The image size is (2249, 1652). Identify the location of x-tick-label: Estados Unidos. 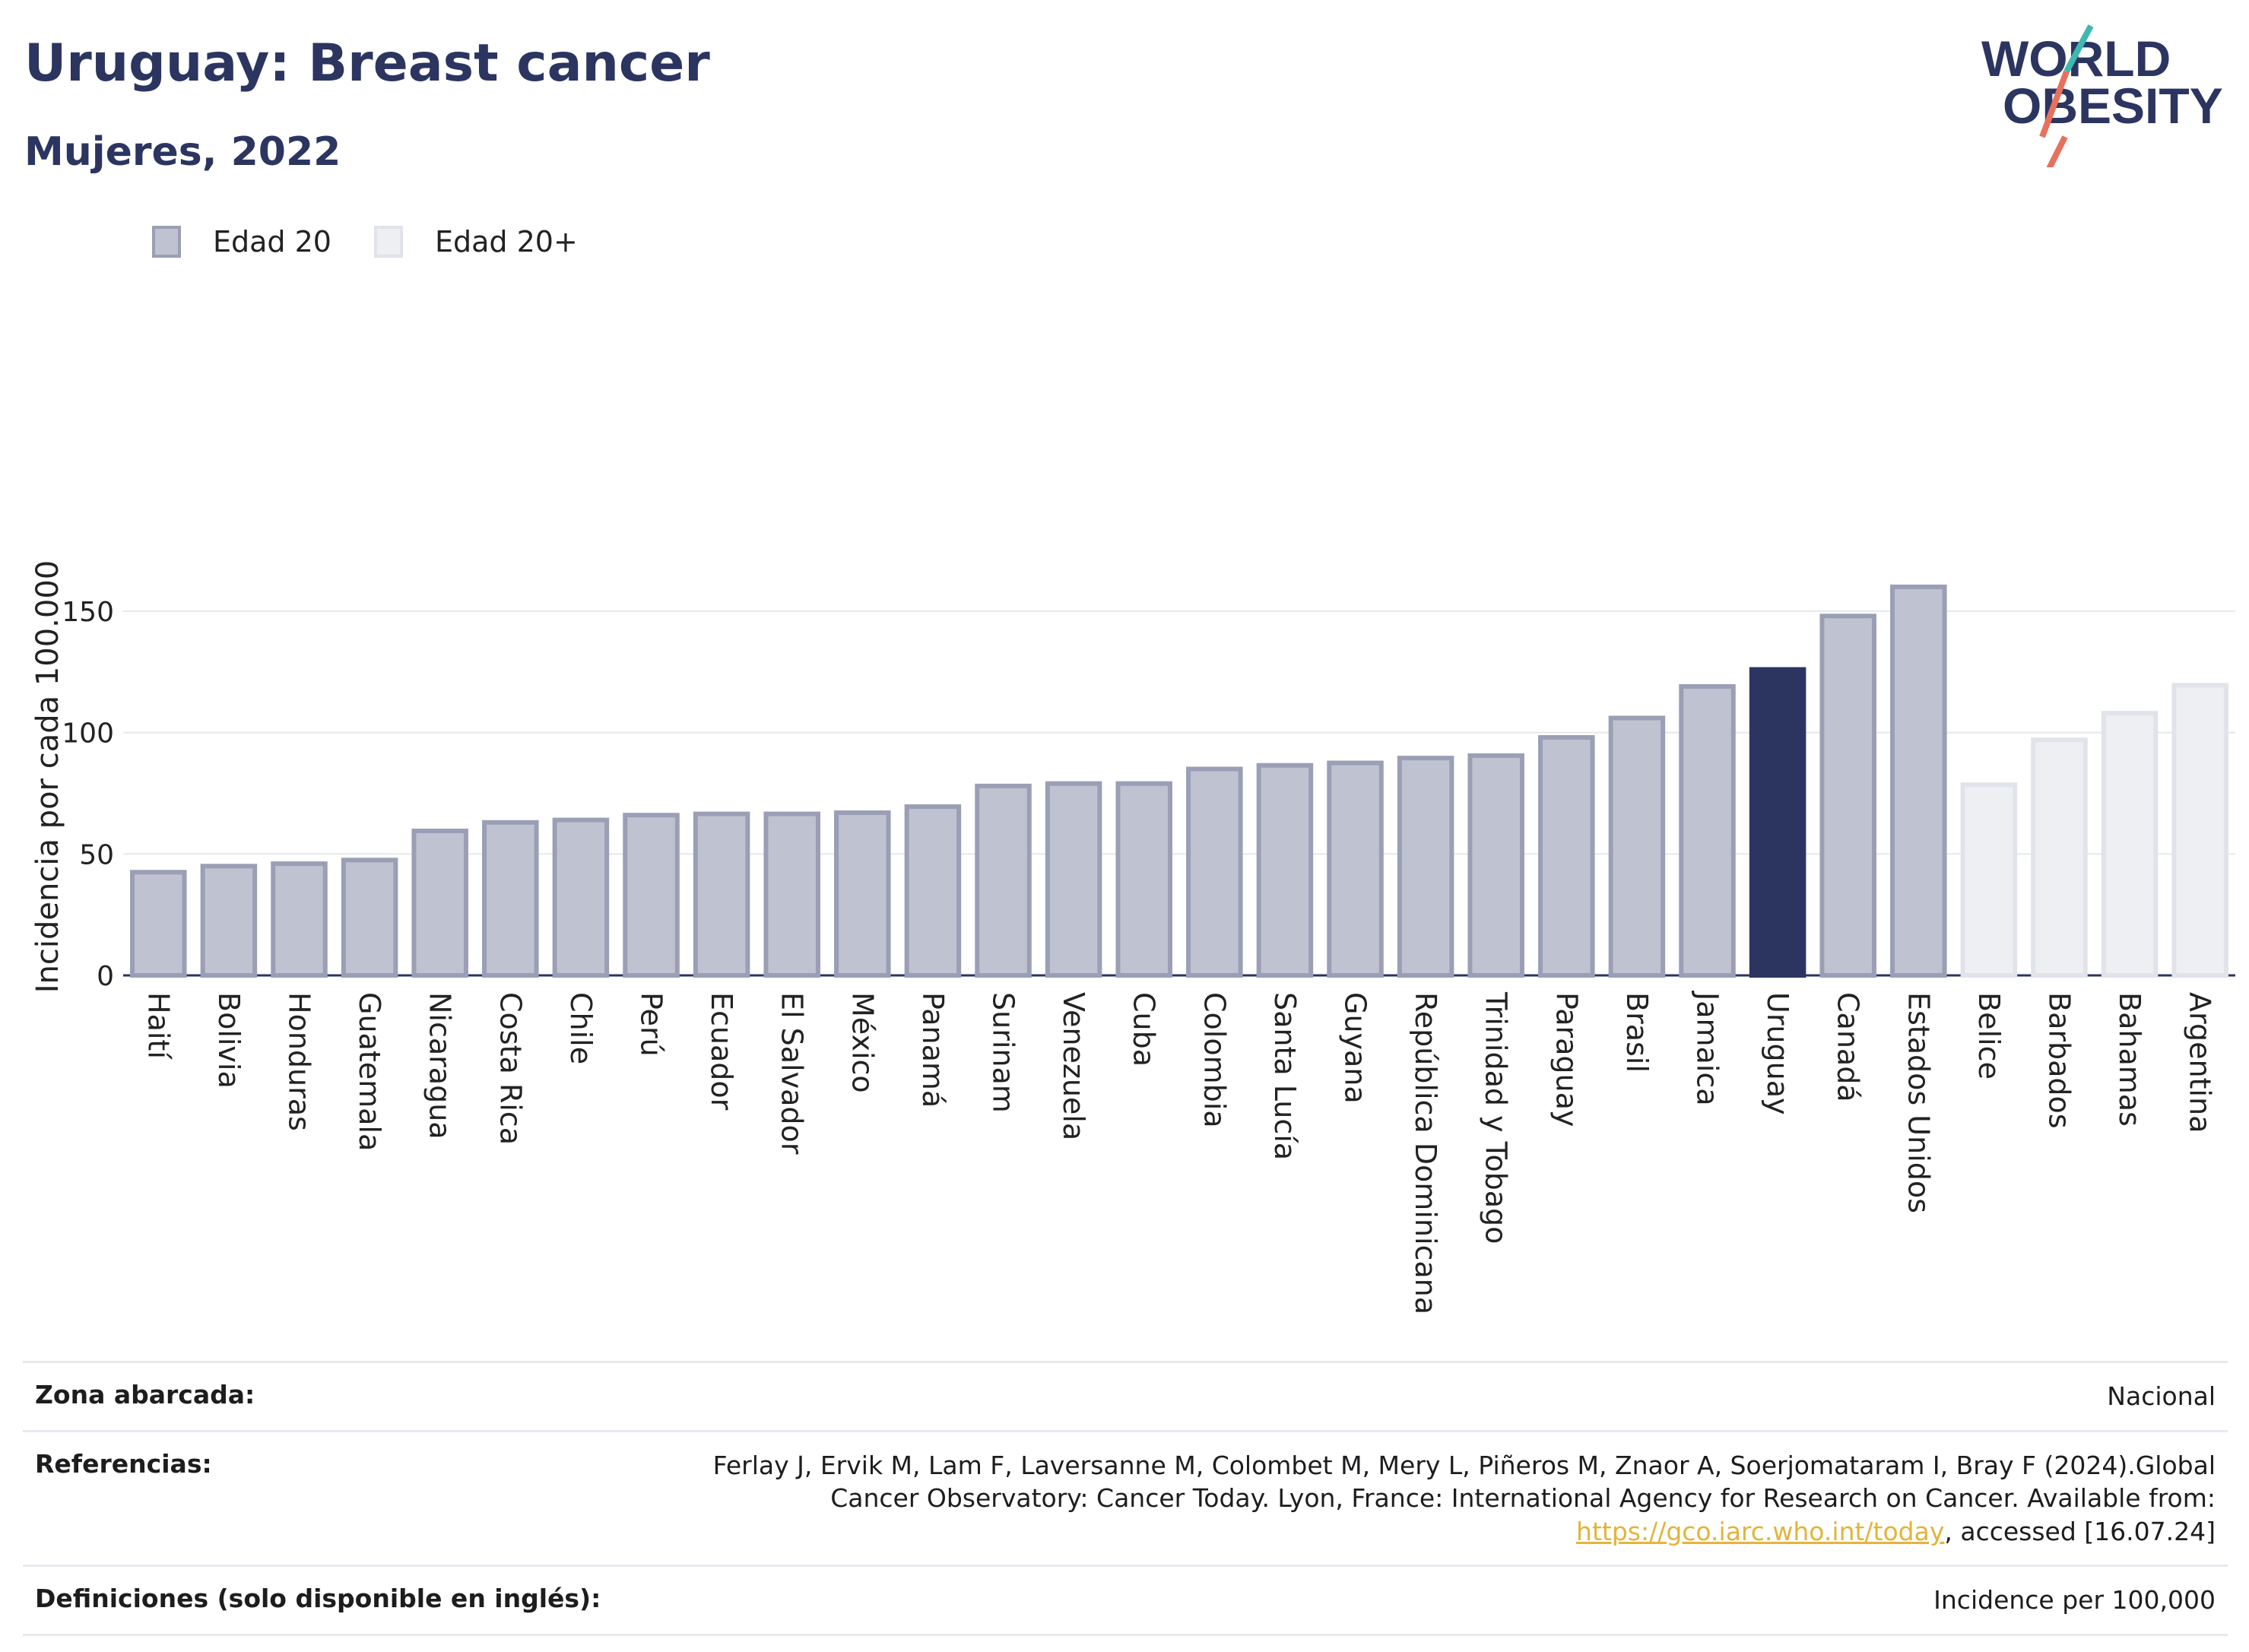
(1918, 1102).